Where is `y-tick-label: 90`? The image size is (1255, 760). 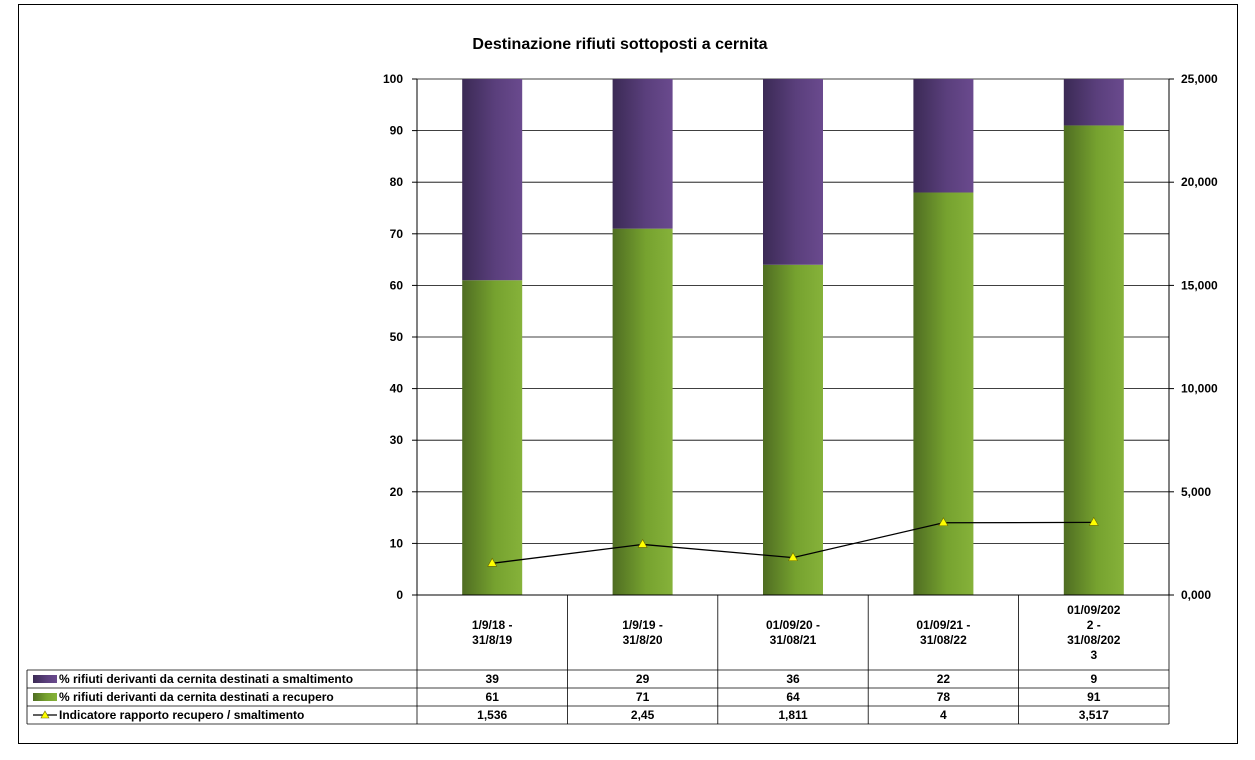
y-tick-label: 90 is located at coordinates (397, 131).